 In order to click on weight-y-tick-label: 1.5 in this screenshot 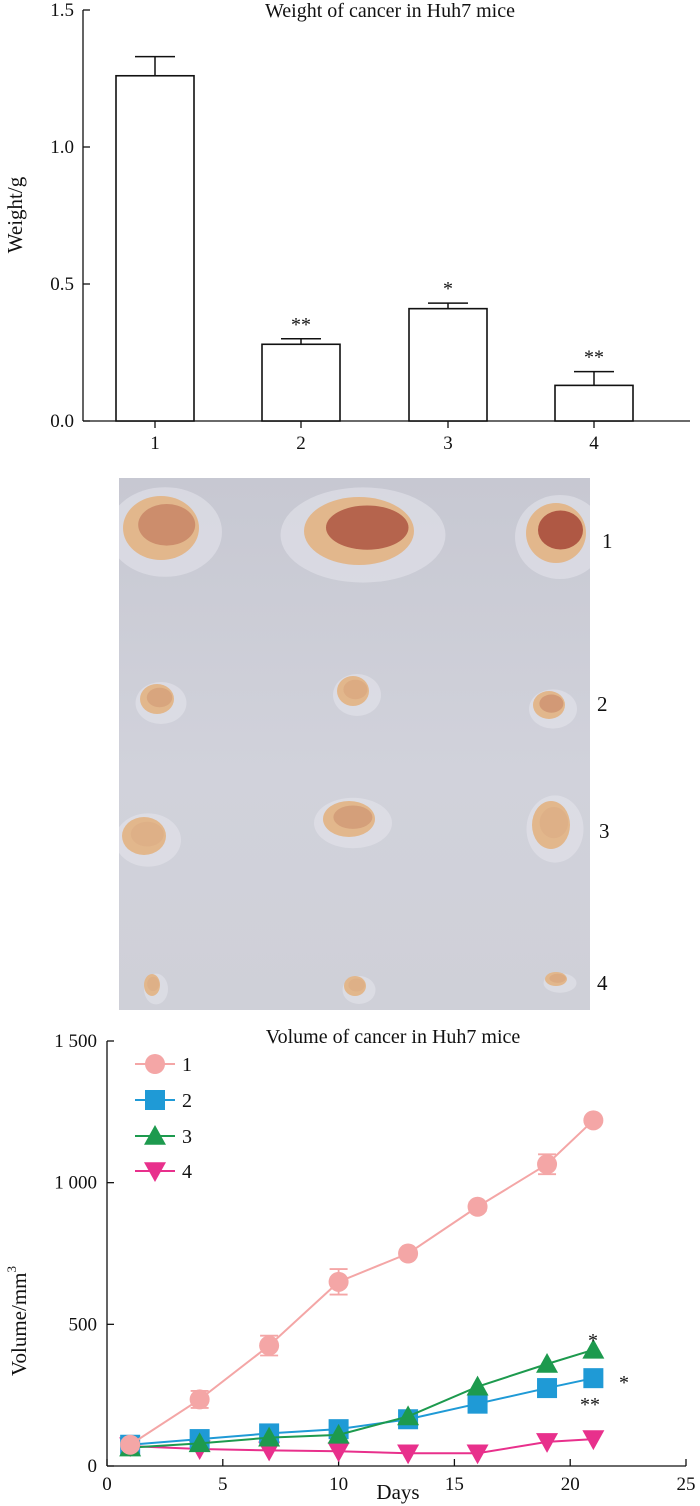, I will do `click(62, 10)`.